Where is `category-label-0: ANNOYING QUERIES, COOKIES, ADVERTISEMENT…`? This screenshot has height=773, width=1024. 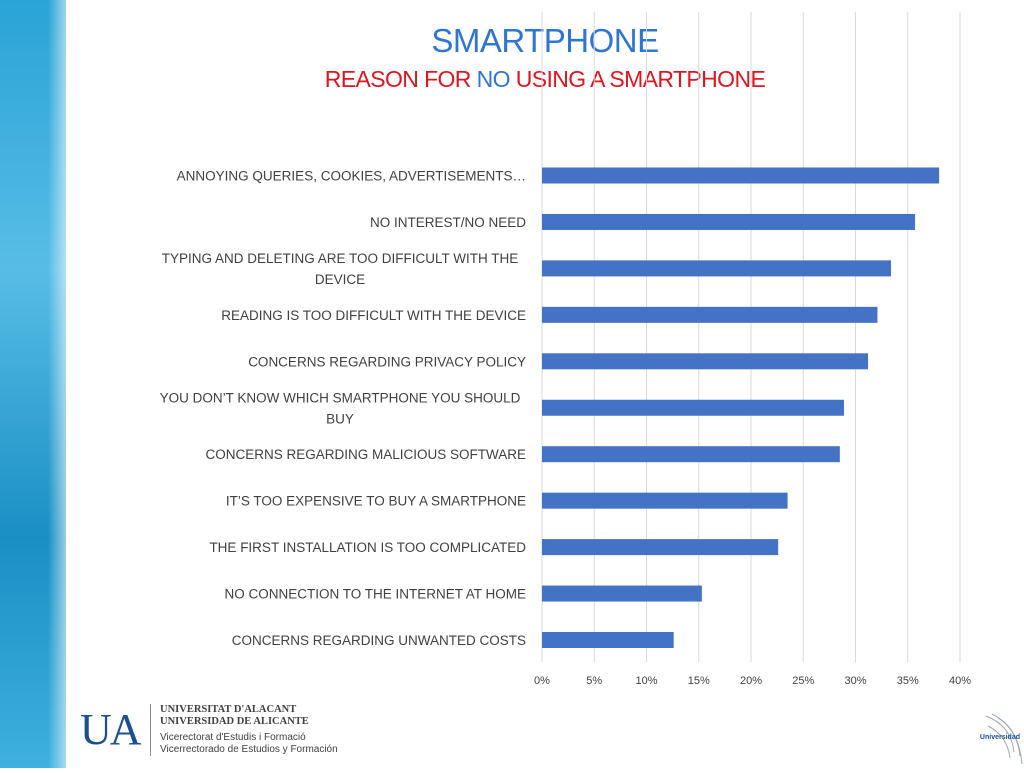
category-label-0: ANNOYING QUERIES, COOKIES, ADVERTISEMENT… is located at coordinates (351, 176).